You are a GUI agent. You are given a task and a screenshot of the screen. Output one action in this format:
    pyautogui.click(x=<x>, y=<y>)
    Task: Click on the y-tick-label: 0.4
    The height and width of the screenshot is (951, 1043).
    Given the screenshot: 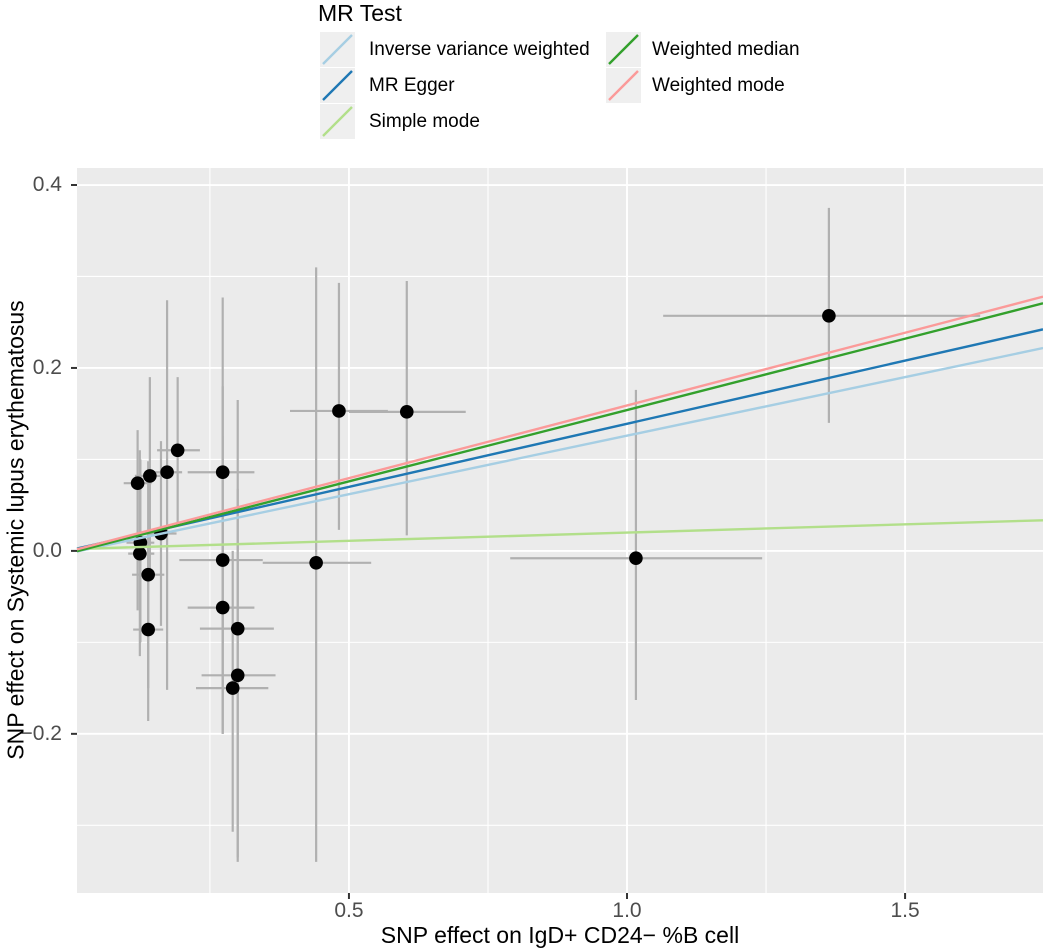 What is the action you would take?
    pyautogui.click(x=47, y=184)
    